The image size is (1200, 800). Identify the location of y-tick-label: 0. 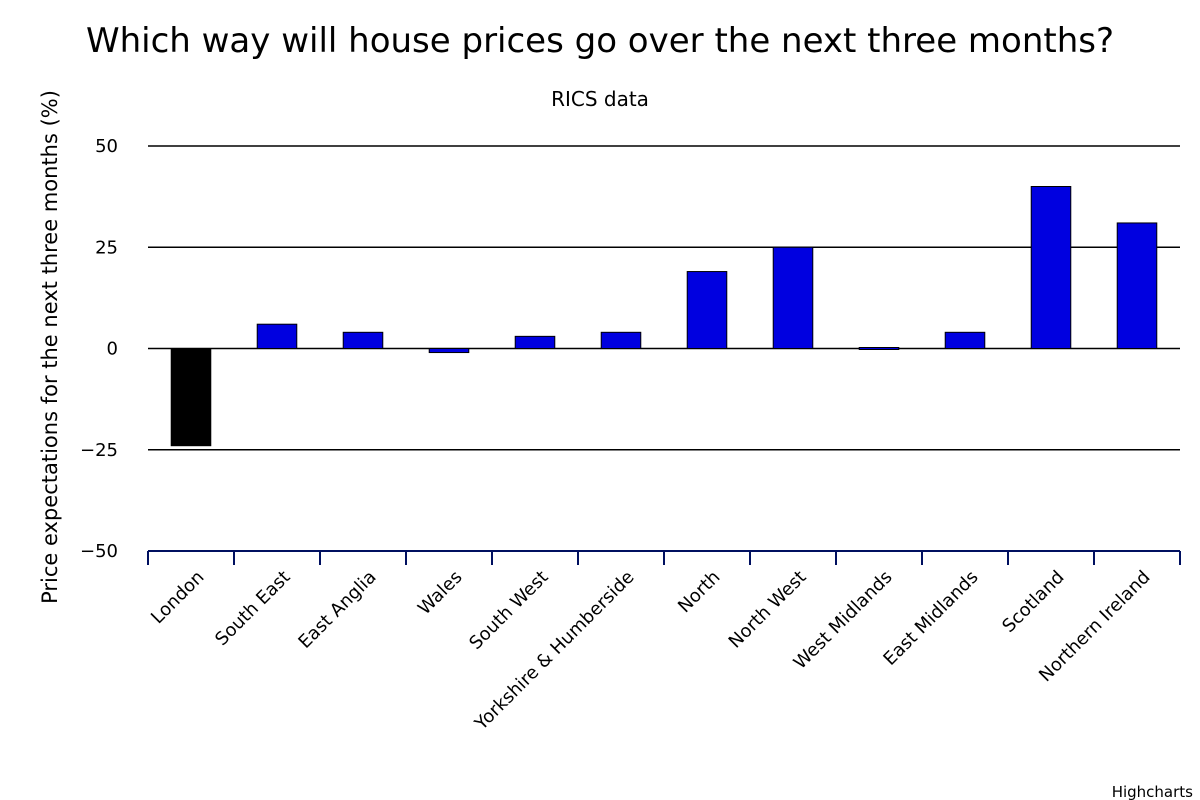
(112, 349).